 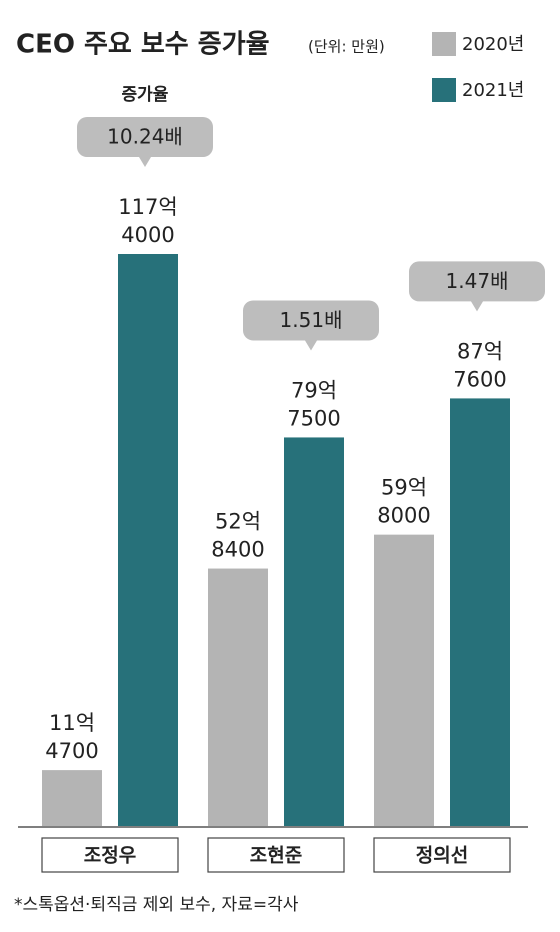 I want to click on growth-ratio: 10.24배, so click(x=145, y=137).